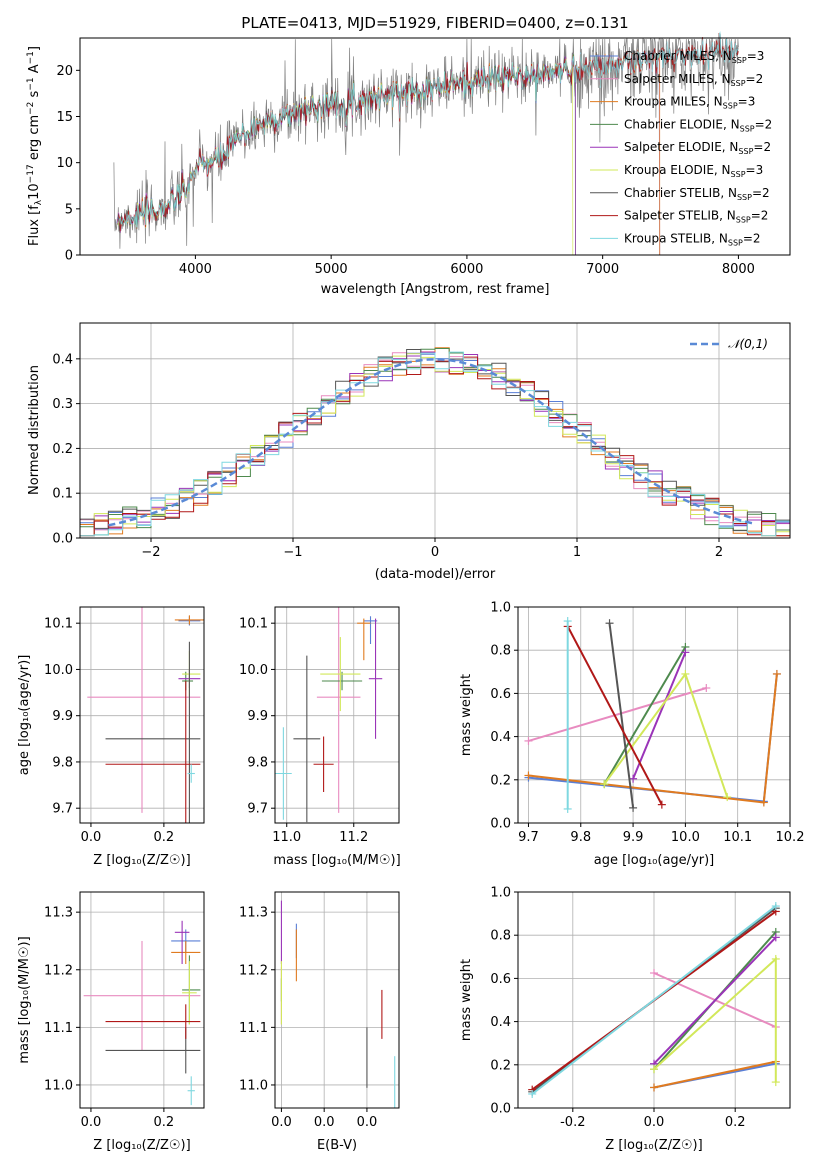 This screenshot has height=1174, width=819. What do you see at coordinates (654, 860) in the screenshot?
I see `weight-vs-age-xlabel: age [log₁₀(age/yr)]` at bounding box center [654, 860].